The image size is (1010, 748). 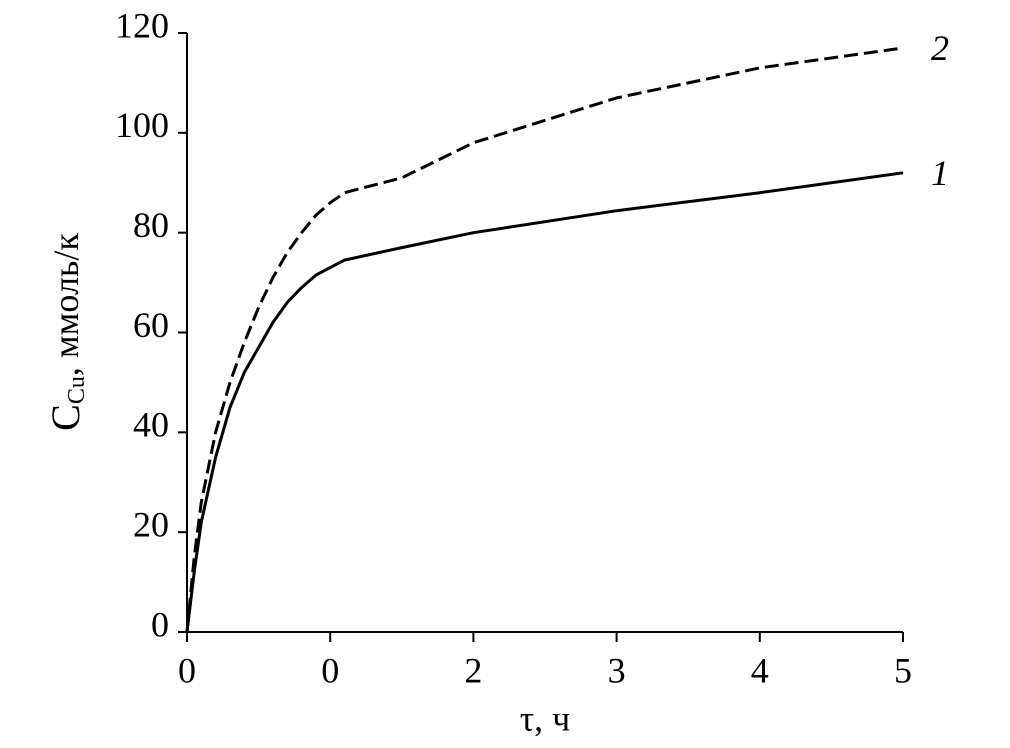 I want to click on series-label: 1, so click(x=940, y=173).